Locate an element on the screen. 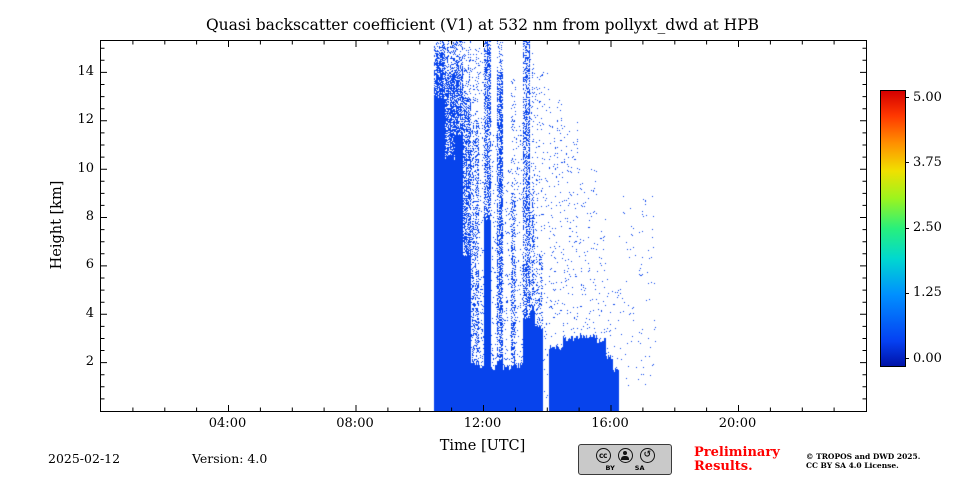 This screenshot has height=480, width=960. colorbar-tick-label: 0.00 is located at coordinates (927, 358).